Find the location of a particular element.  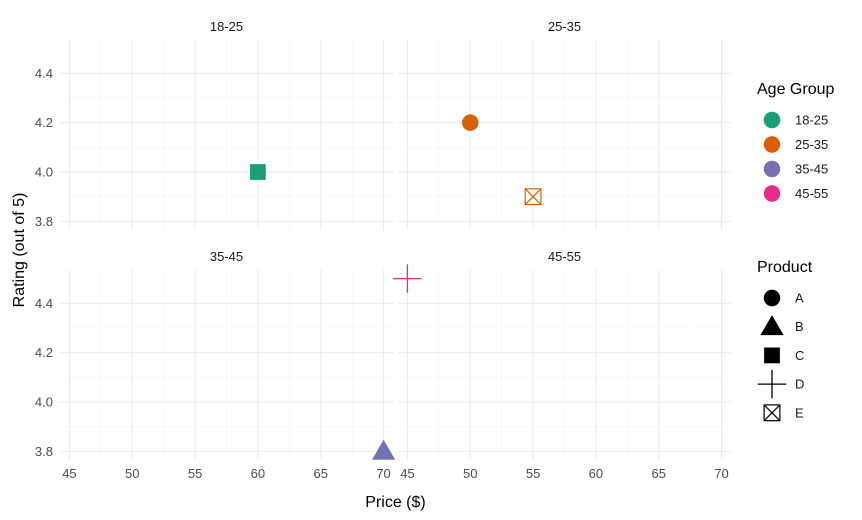

legend-label-35-45: 35-45 is located at coordinates (811, 169).